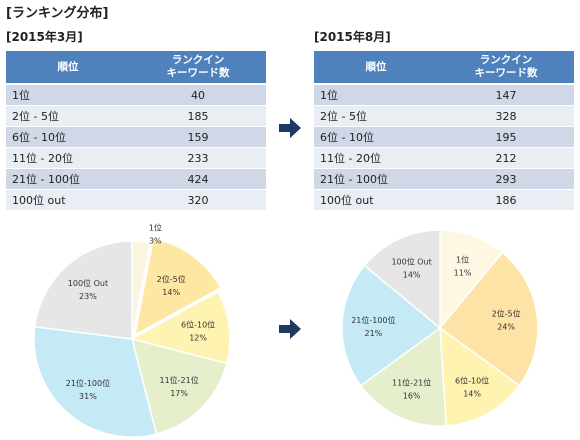 This screenshot has width=580, height=440. Describe the element at coordinates (198, 116) in the screenshot. I see `count-cell: 185` at that location.